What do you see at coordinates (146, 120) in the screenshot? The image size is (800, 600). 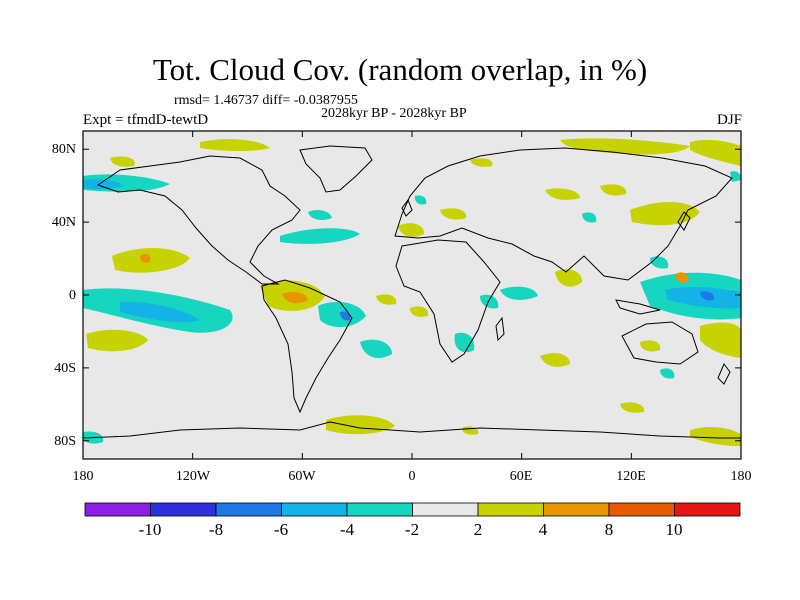 I see `experiment-label: Expt = tfmdD-tewtD` at bounding box center [146, 120].